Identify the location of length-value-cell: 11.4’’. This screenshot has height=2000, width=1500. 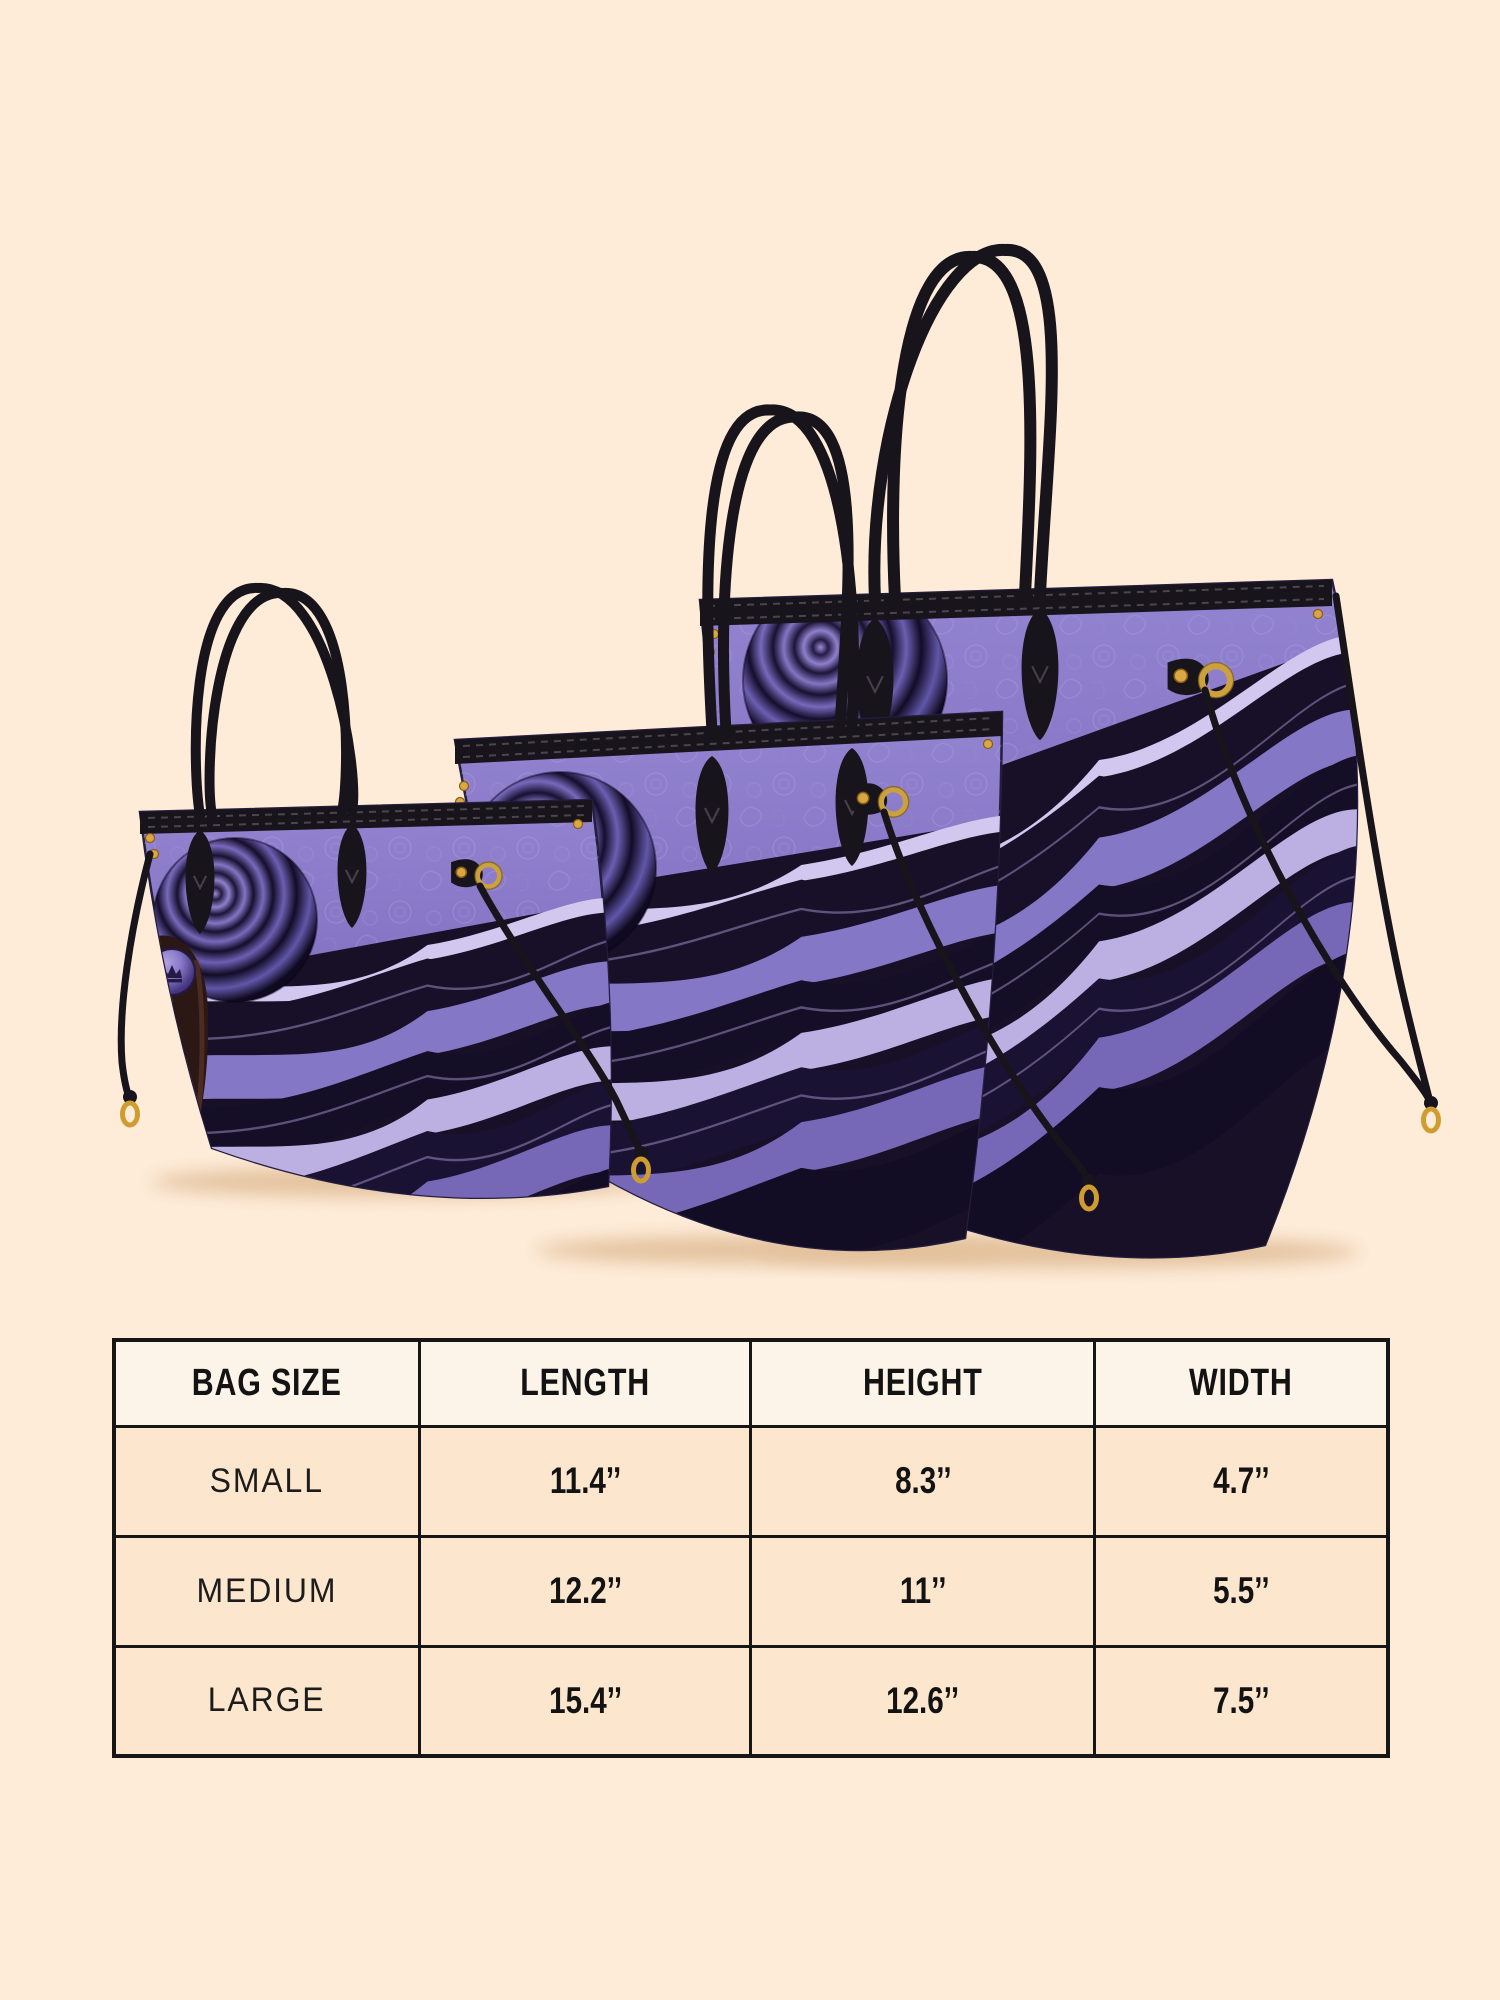
(585, 1481).